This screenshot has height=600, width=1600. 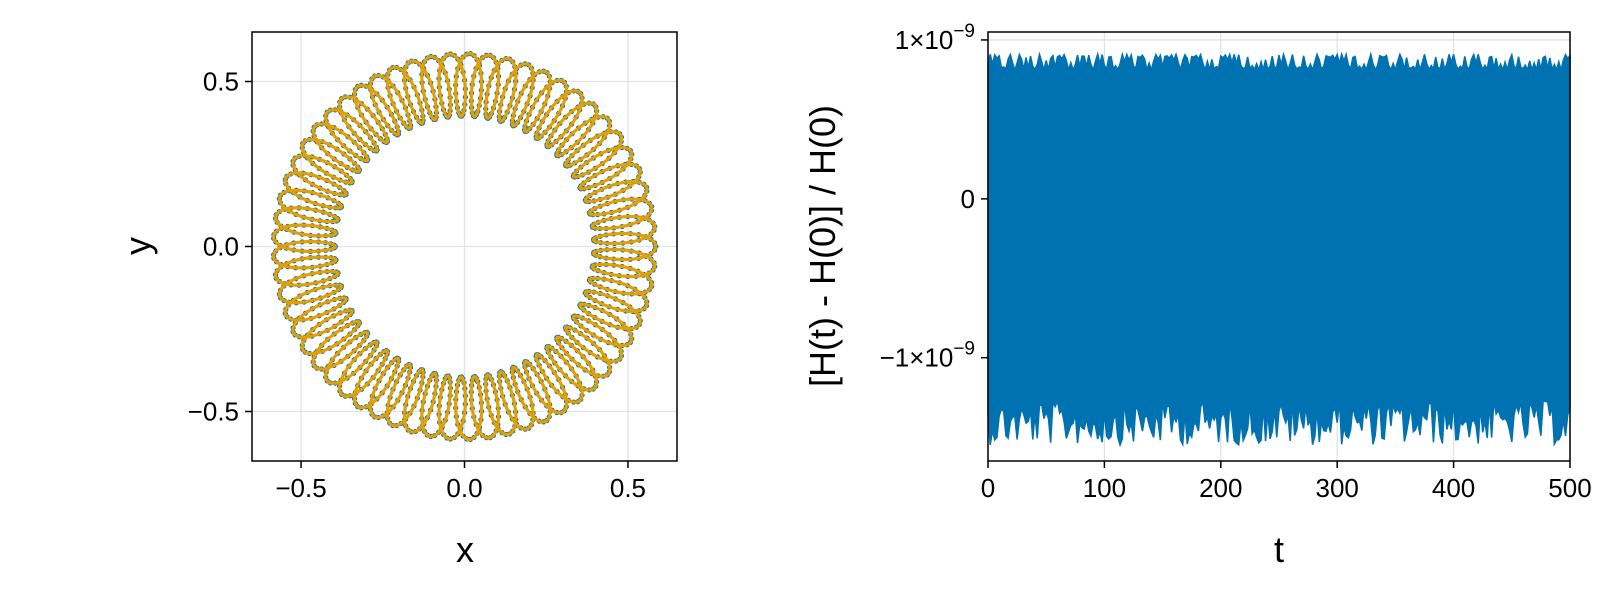 I want to click on orbit-y-axis-label: y, so click(x=137, y=246).